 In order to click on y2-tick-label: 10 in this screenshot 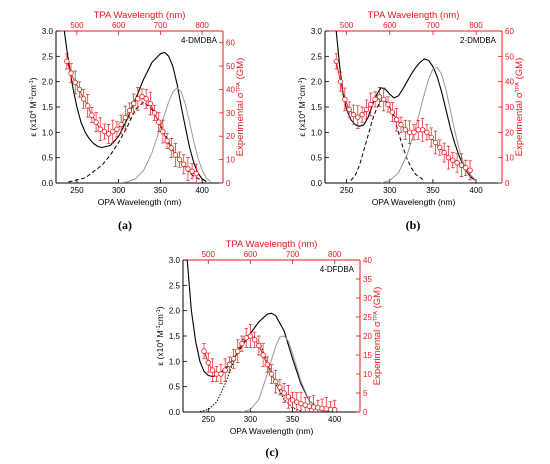, I will do `click(367, 374)`.